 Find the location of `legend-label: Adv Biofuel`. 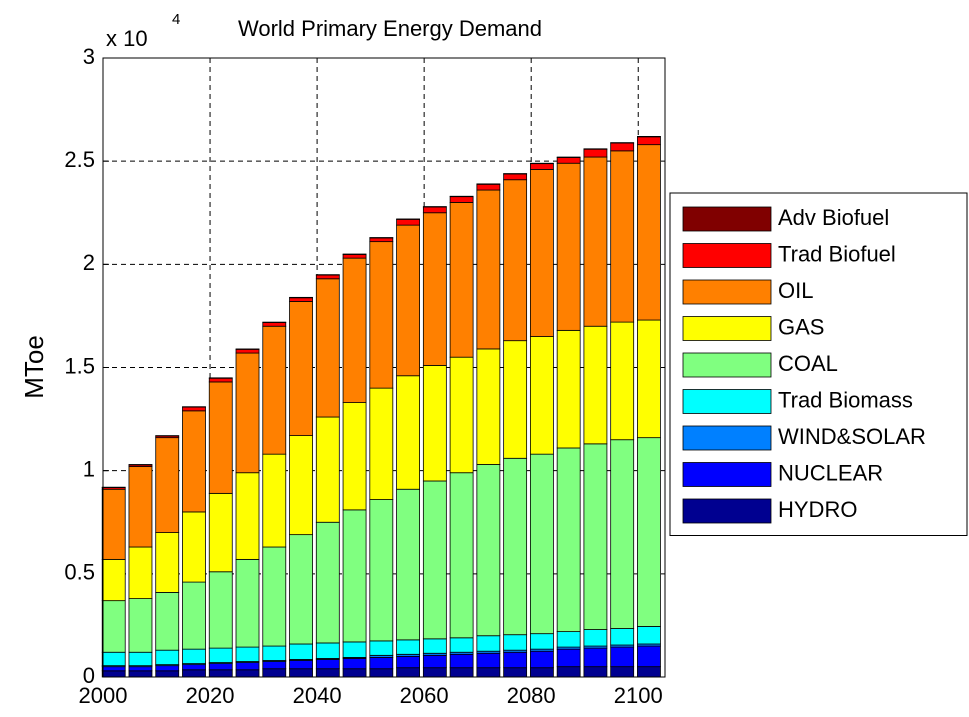

legend-label: Adv Biofuel is located at coordinates (833, 217).